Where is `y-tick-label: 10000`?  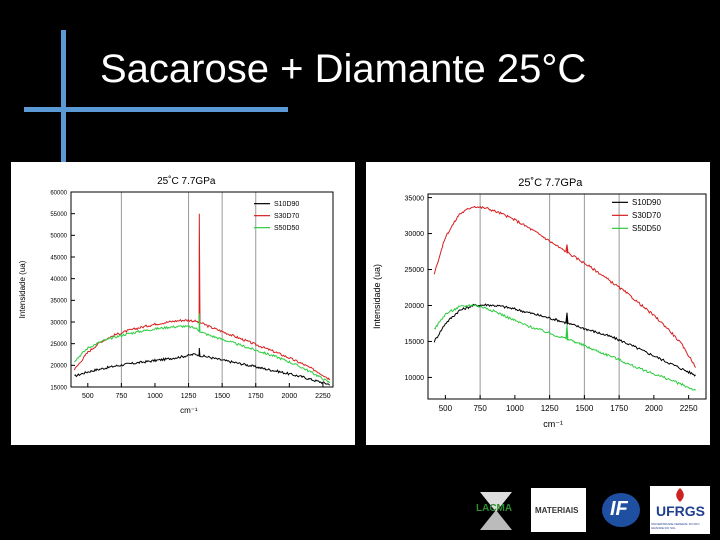
y-tick-label: 10000 is located at coordinates (415, 378).